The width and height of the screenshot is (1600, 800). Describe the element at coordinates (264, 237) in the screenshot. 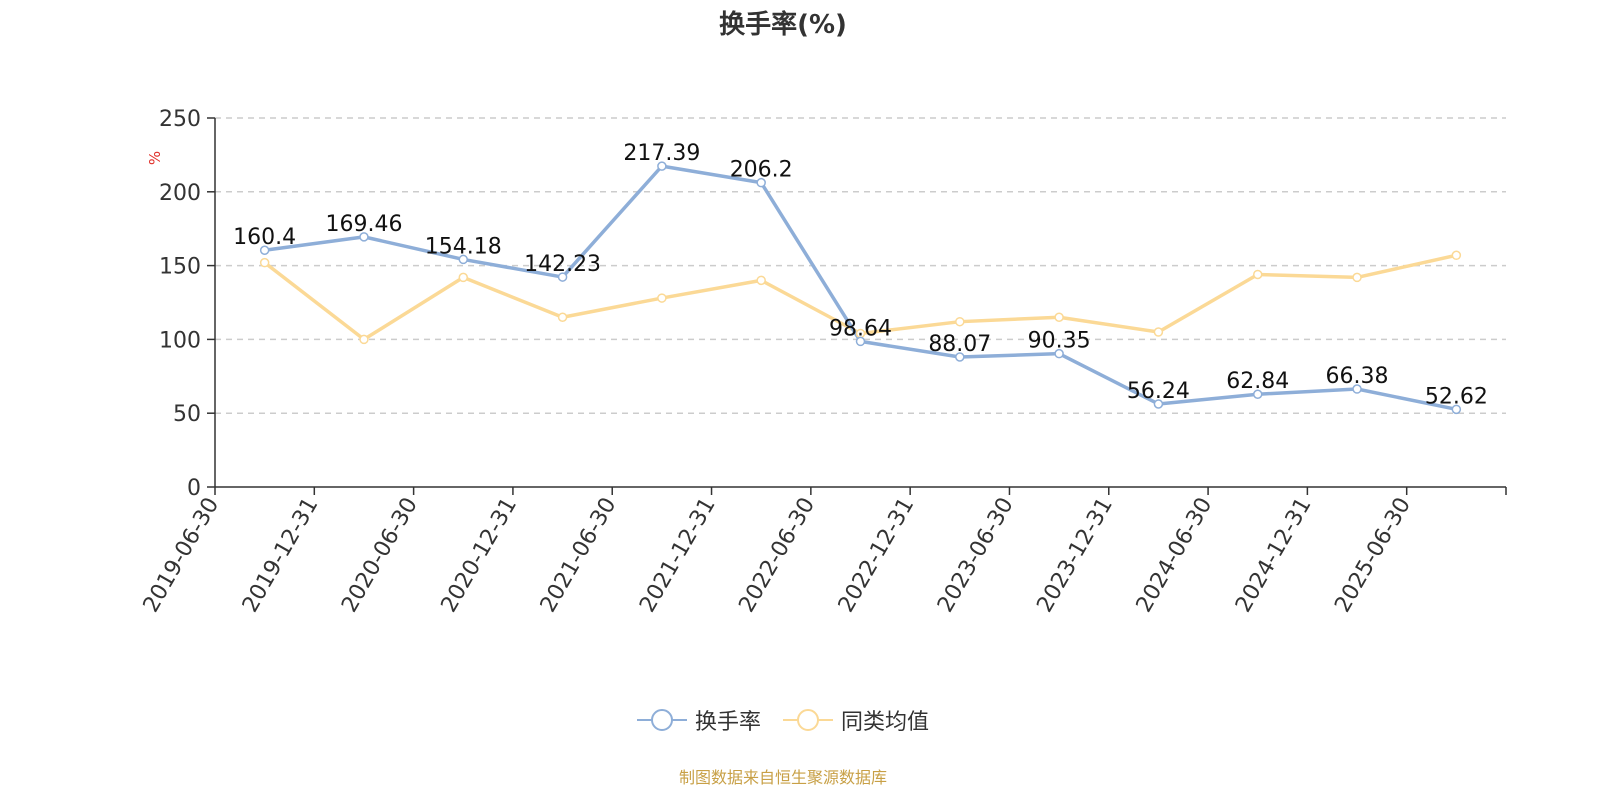

I see `data-label: 160.4` at that location.